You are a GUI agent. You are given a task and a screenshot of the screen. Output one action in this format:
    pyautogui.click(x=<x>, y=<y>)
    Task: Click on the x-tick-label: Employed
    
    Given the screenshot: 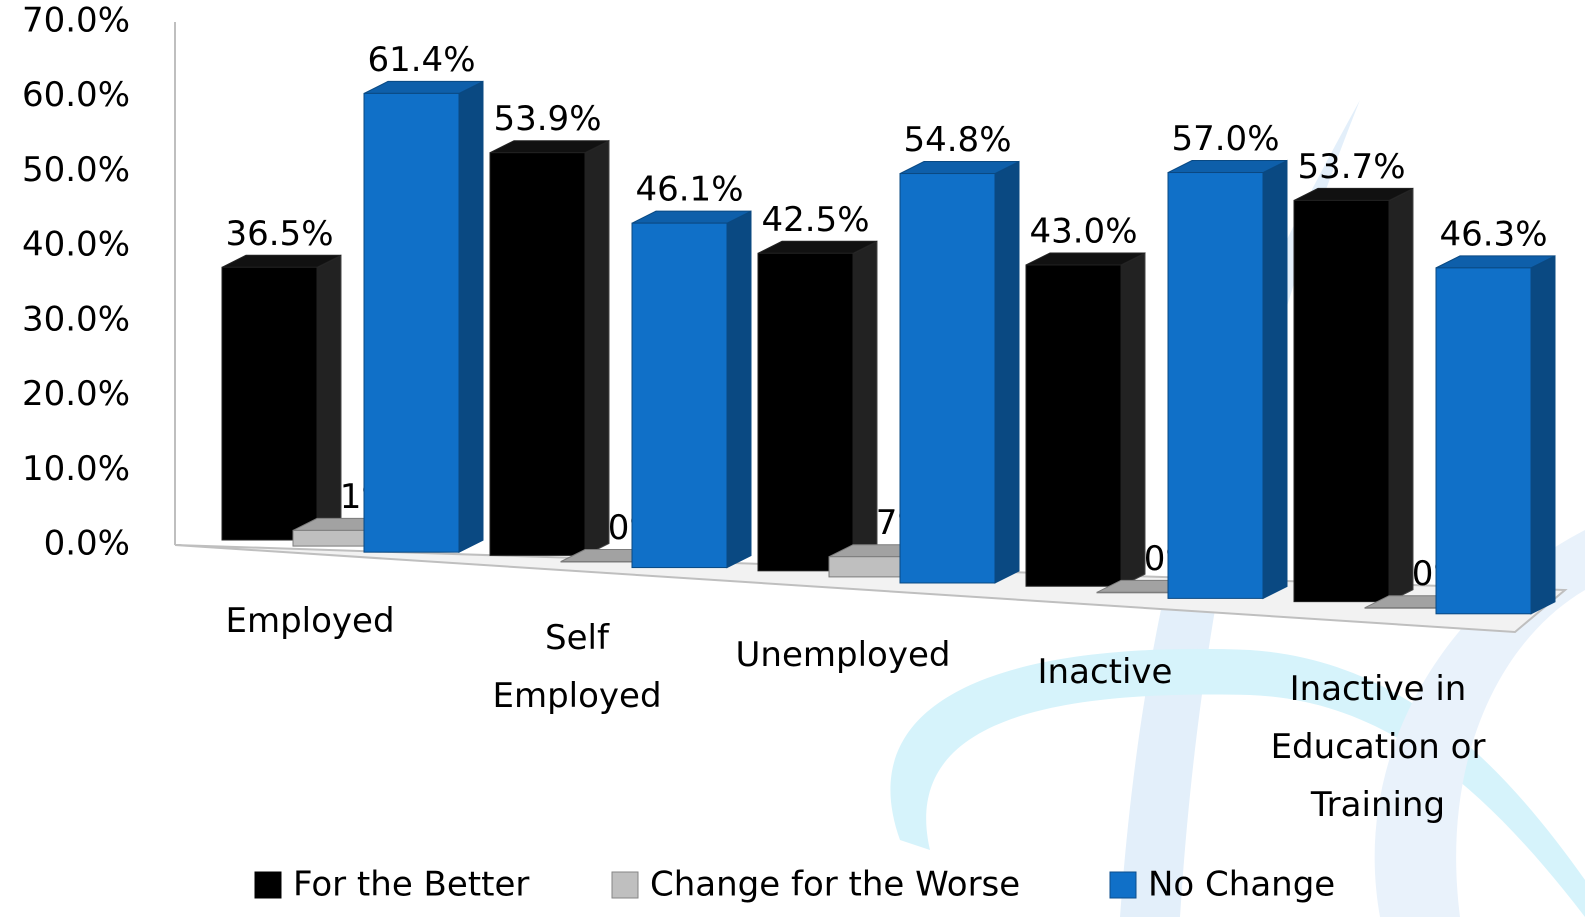 What is the action you would take?
    pyautogui.click(x=310, y=621)
    